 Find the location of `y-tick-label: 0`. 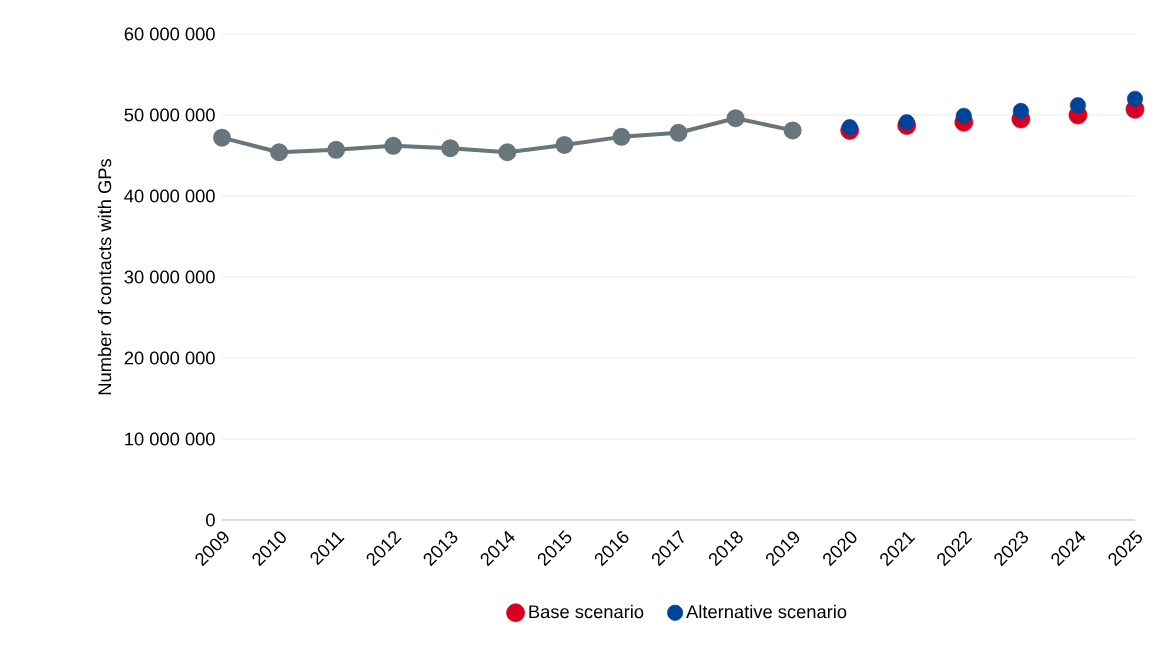

y-tick-label: 0 is located at coordinates (210, 520).